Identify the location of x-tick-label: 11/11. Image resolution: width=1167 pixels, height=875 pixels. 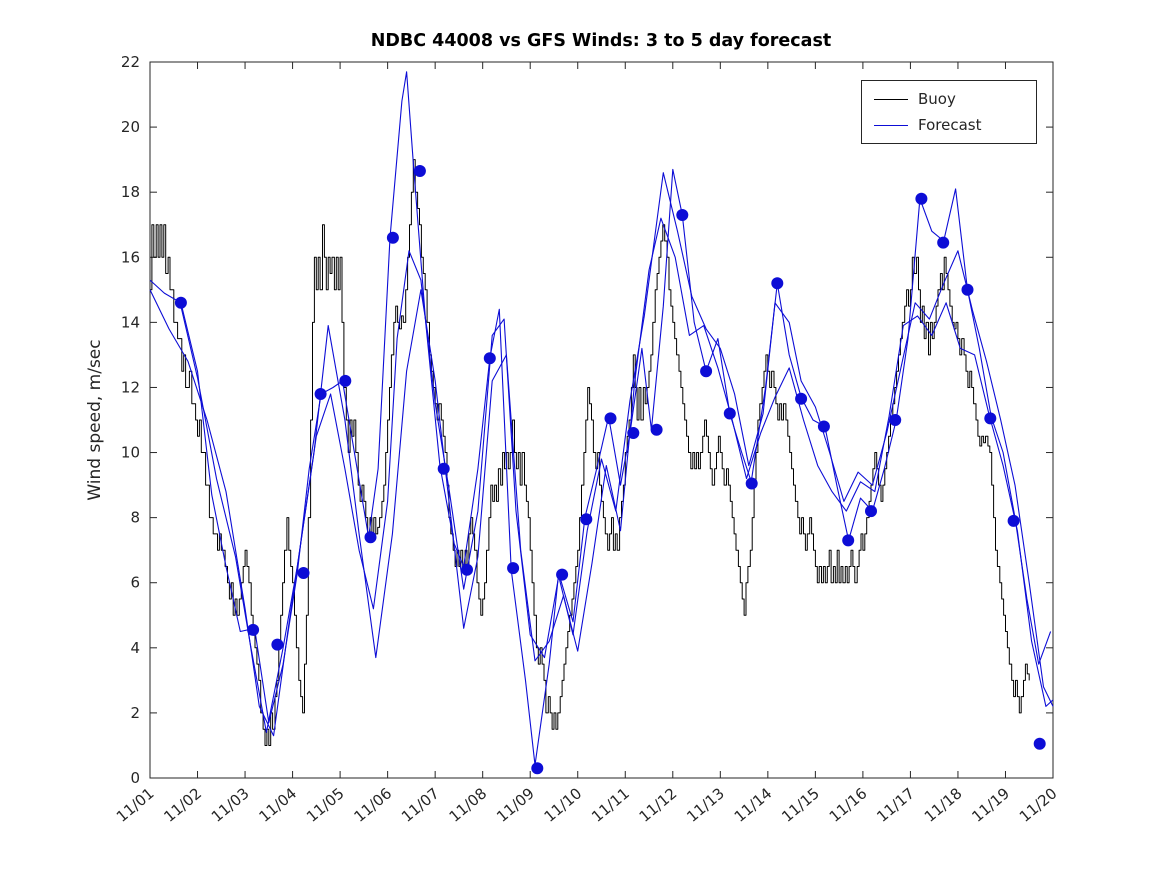
(610, 805).